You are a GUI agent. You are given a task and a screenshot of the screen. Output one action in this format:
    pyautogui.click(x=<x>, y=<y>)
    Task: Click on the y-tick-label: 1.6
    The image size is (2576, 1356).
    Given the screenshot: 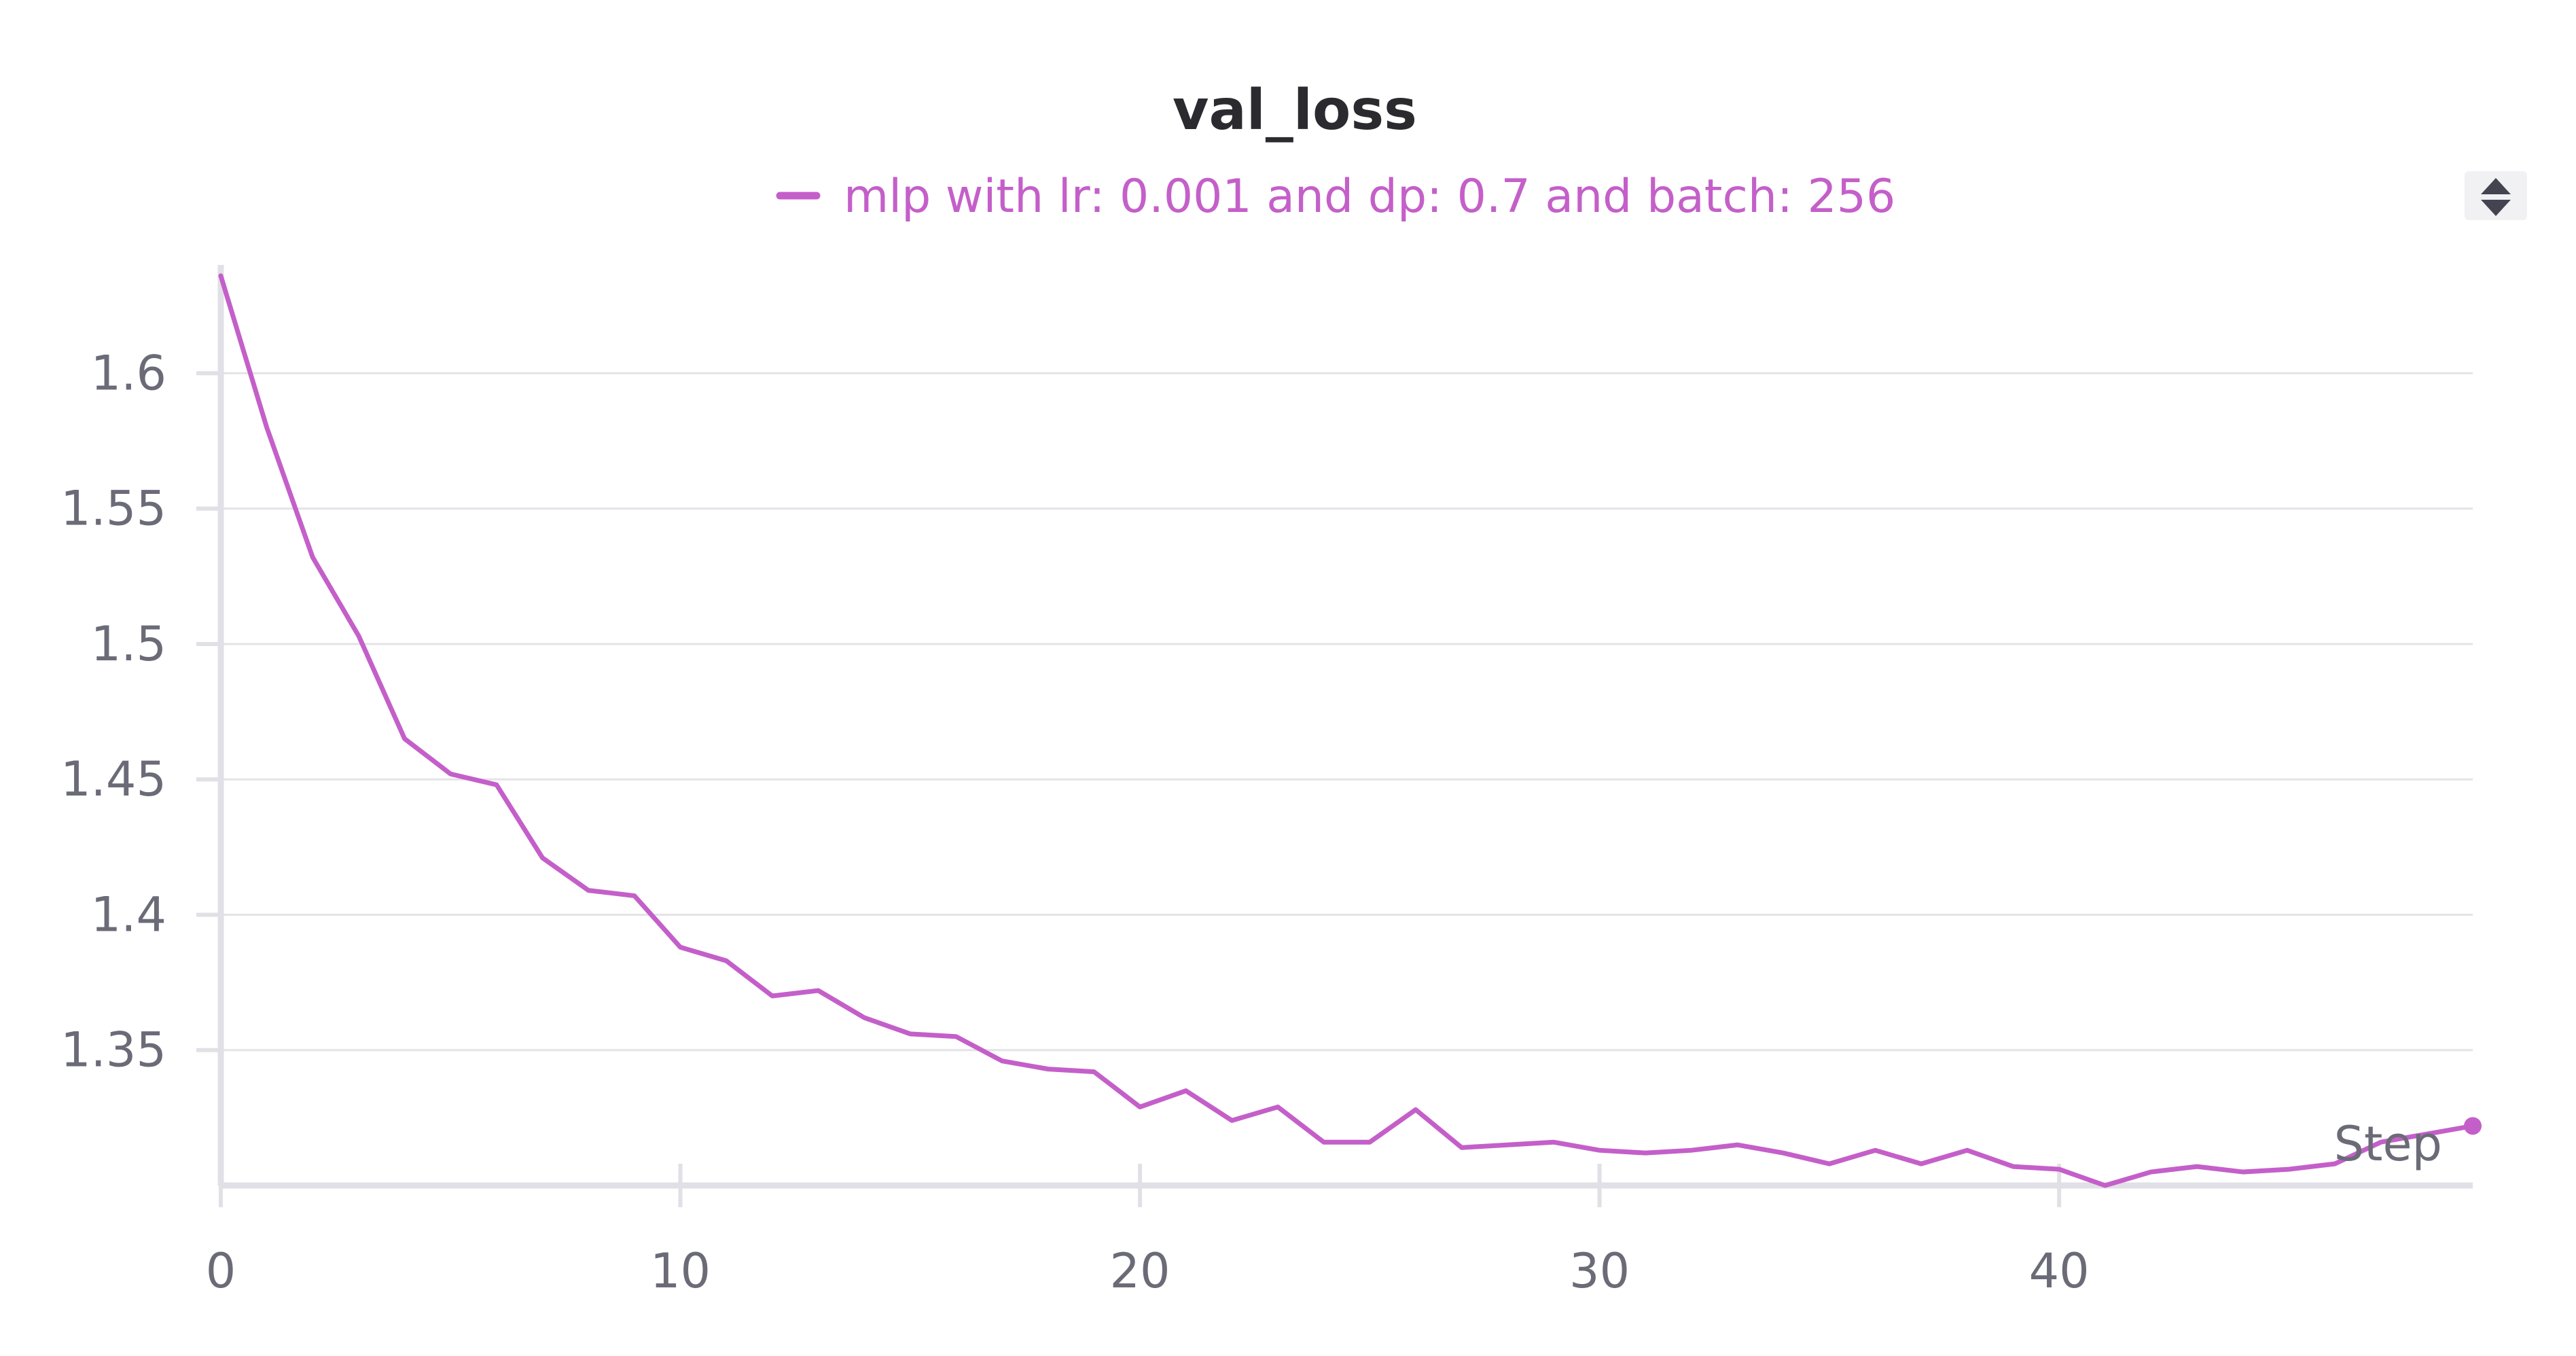 What is the action you would take?
    pyautogui.click(x=128, y=373)
    